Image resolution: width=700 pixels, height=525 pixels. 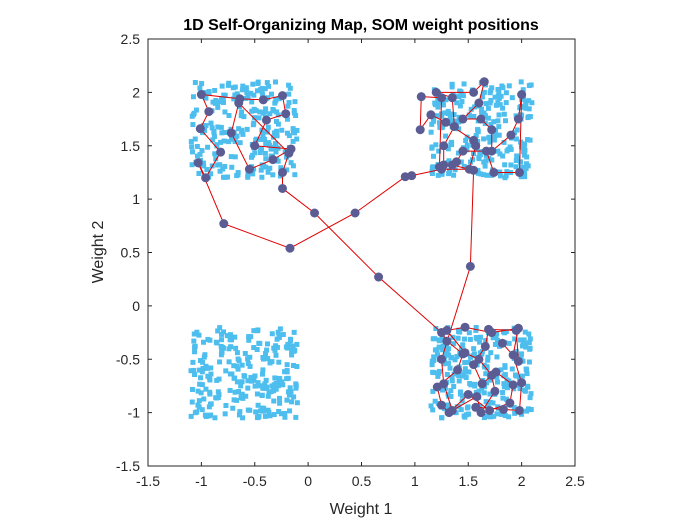 I want to click on y-tick-label: 1.5, so click(x=131, y=146).